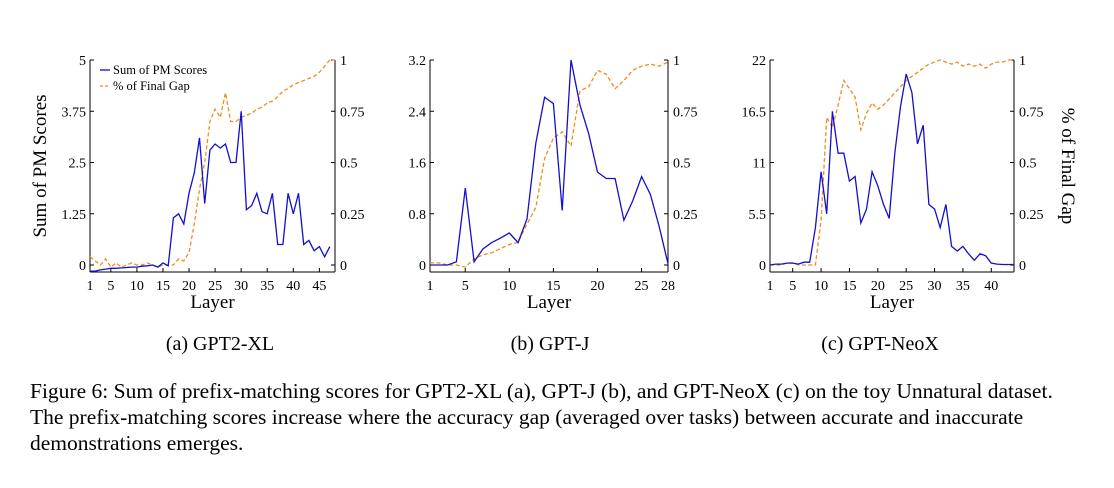  What do you see at coordinates (1067, 166) in the screenshot?
I see `y2-axis-title: % of Final Gap` at bounding box center [1067, 166].